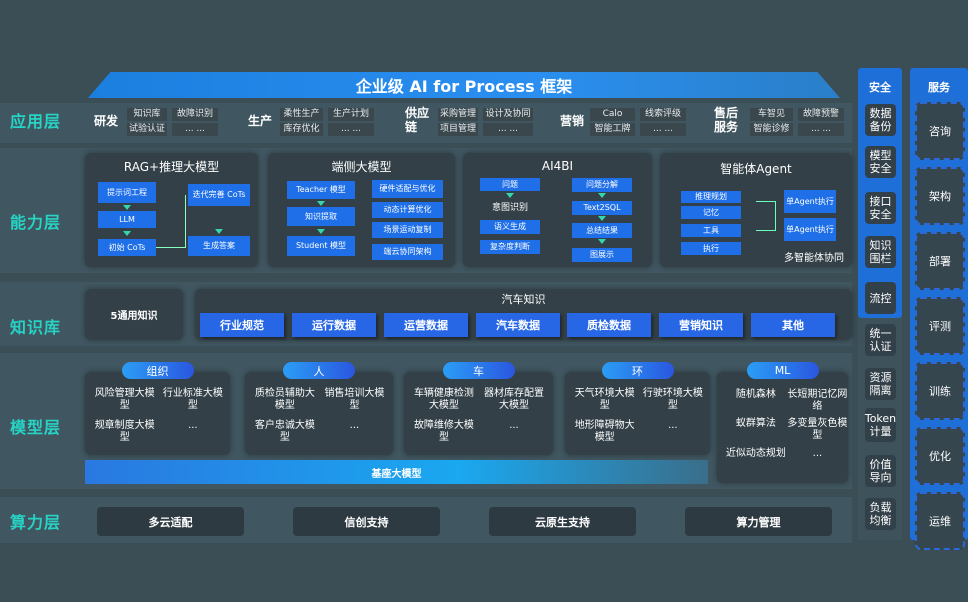  Describe the element at coordinates (756, 169) in the screenshot. I see `agent-title: 智能体Agent` at that location.